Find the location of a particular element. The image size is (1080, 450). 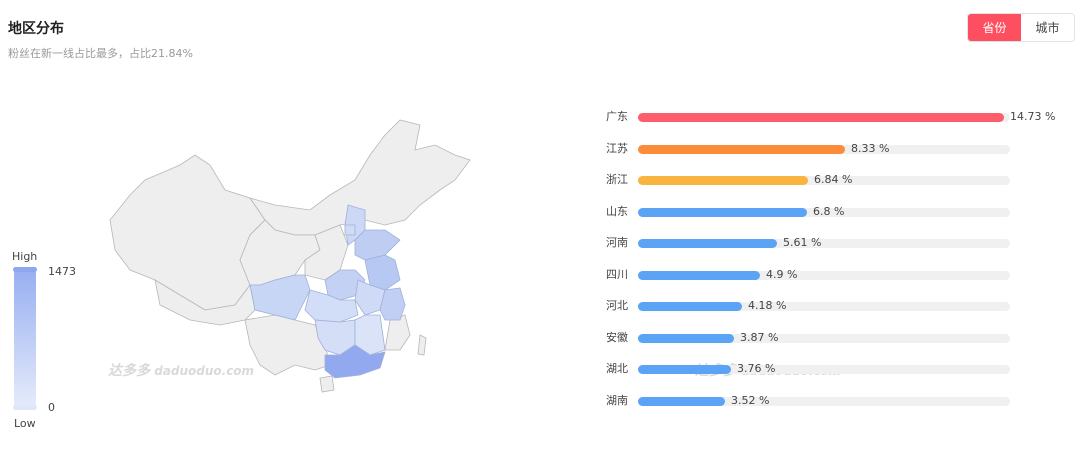

map-region-beijing is located at coordinates (350, 230).